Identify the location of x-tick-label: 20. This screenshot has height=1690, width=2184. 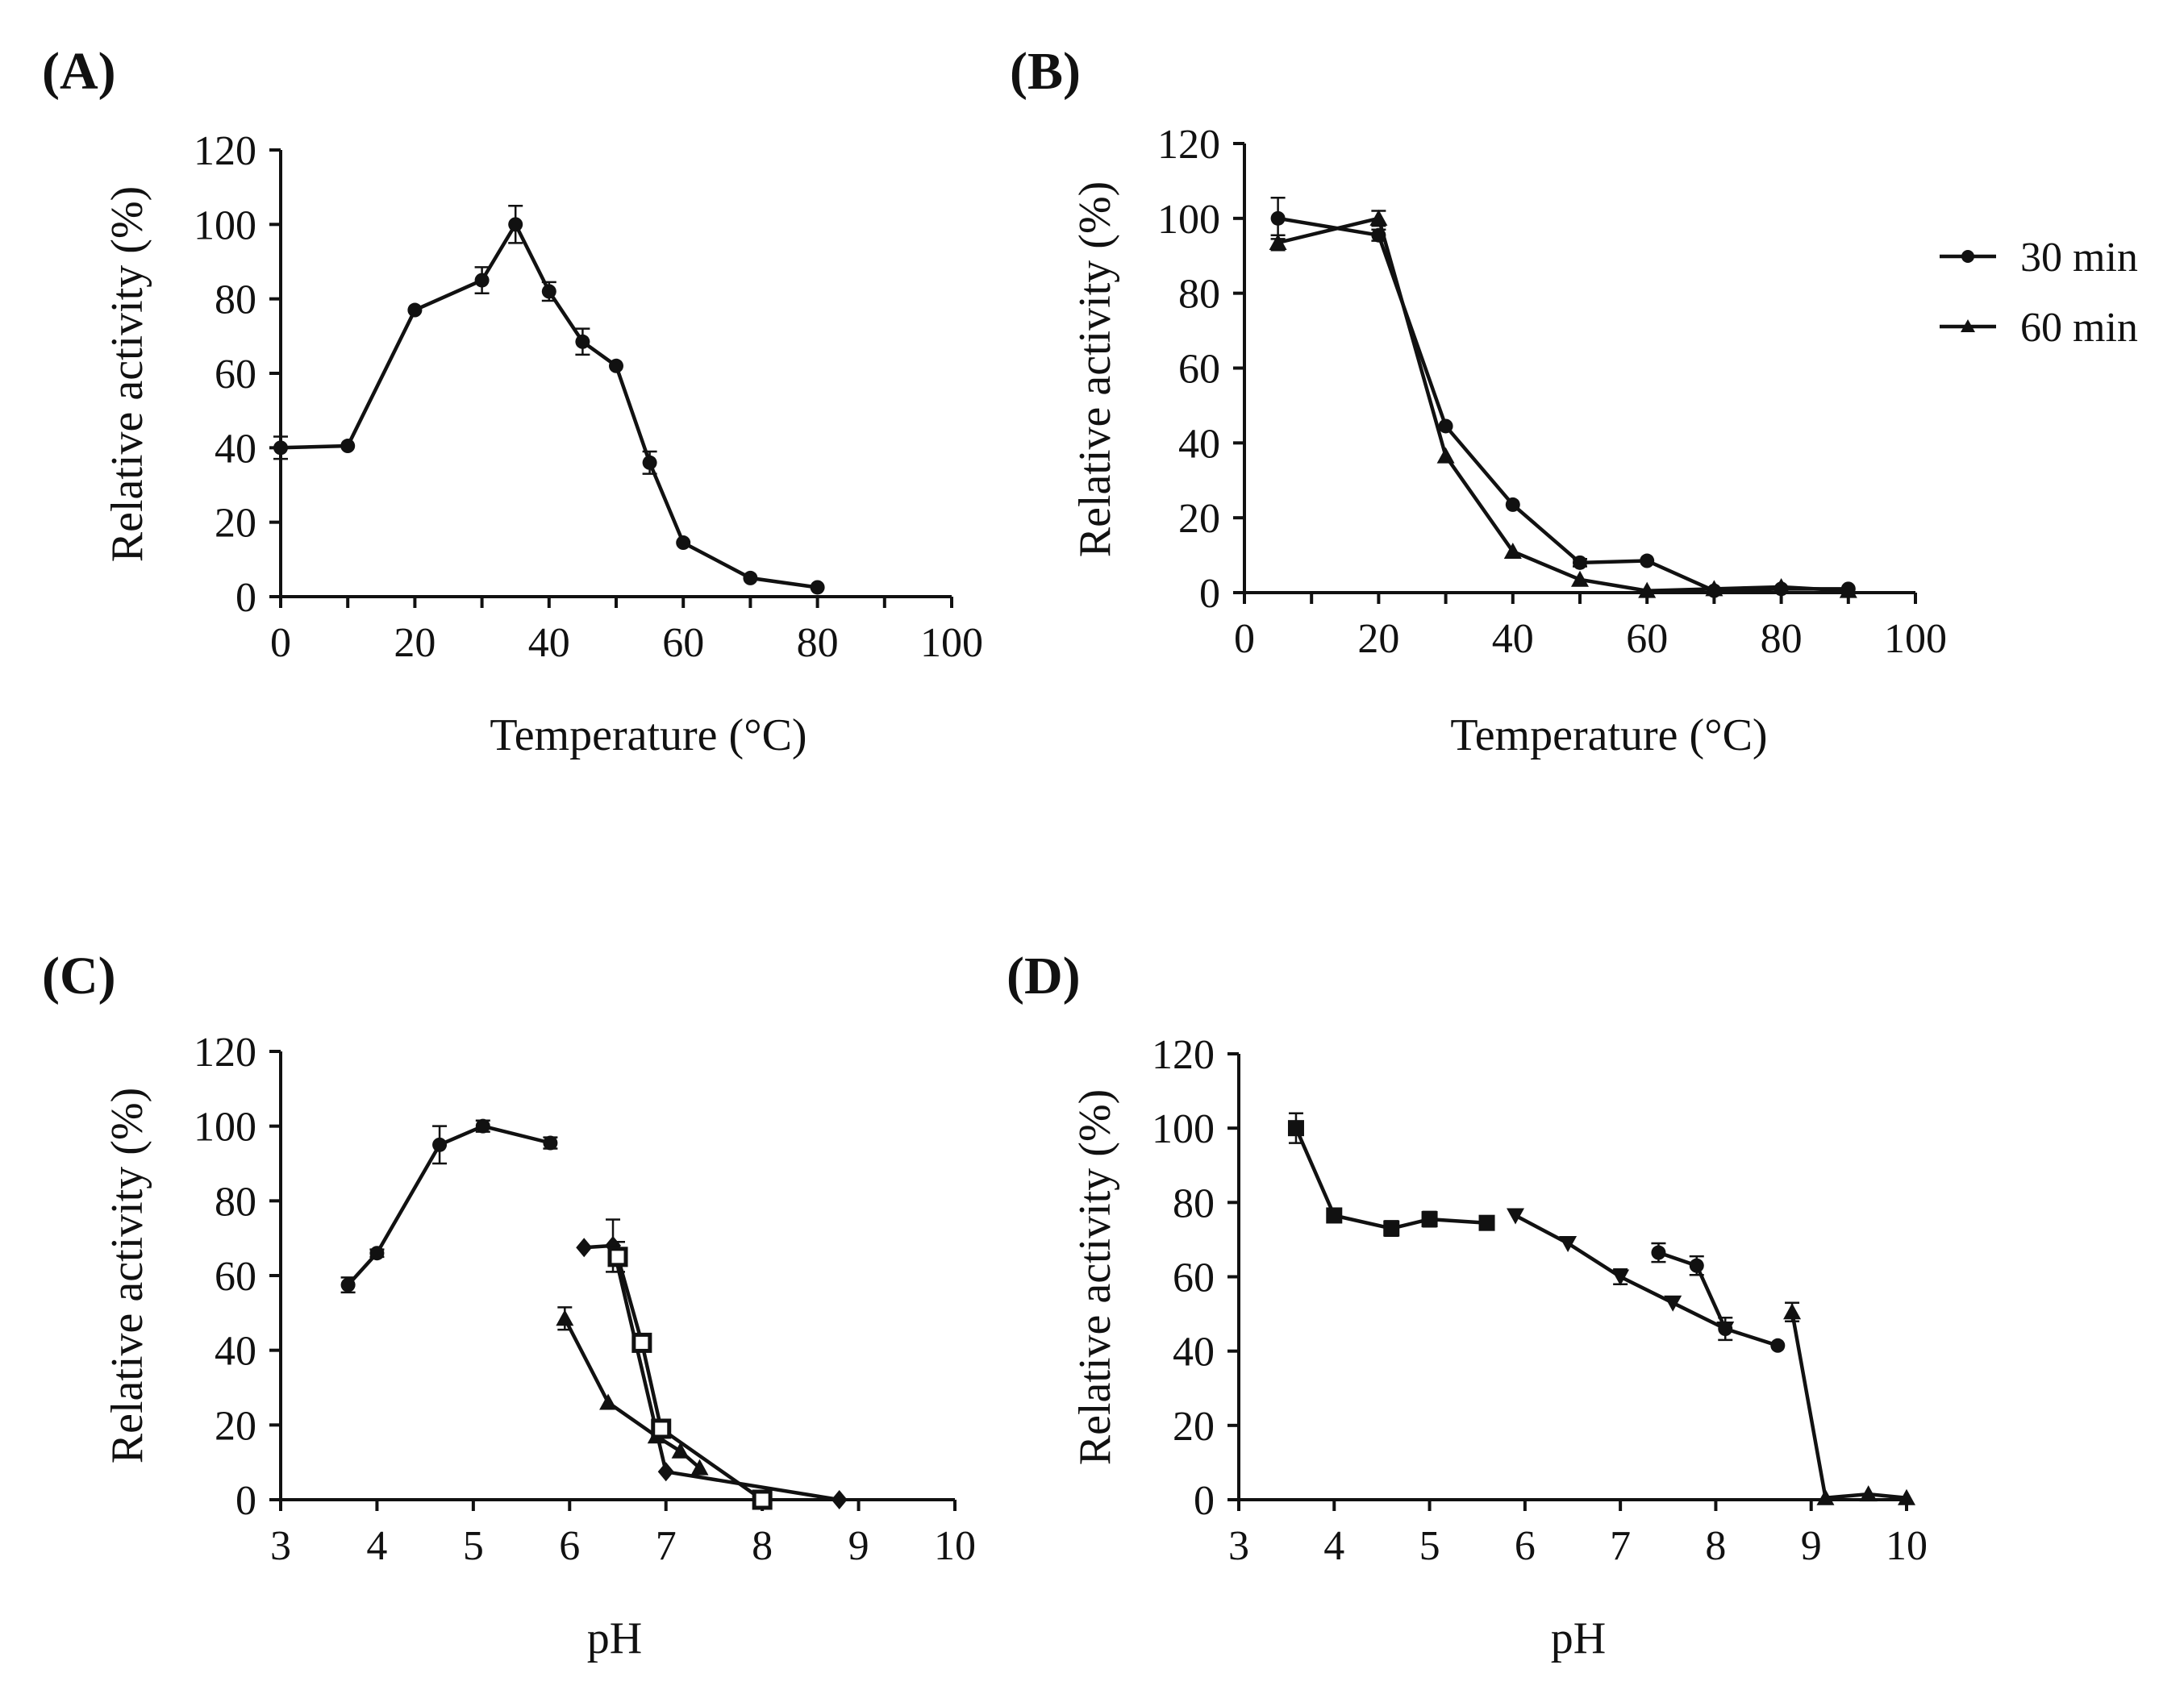
(1378, 639).